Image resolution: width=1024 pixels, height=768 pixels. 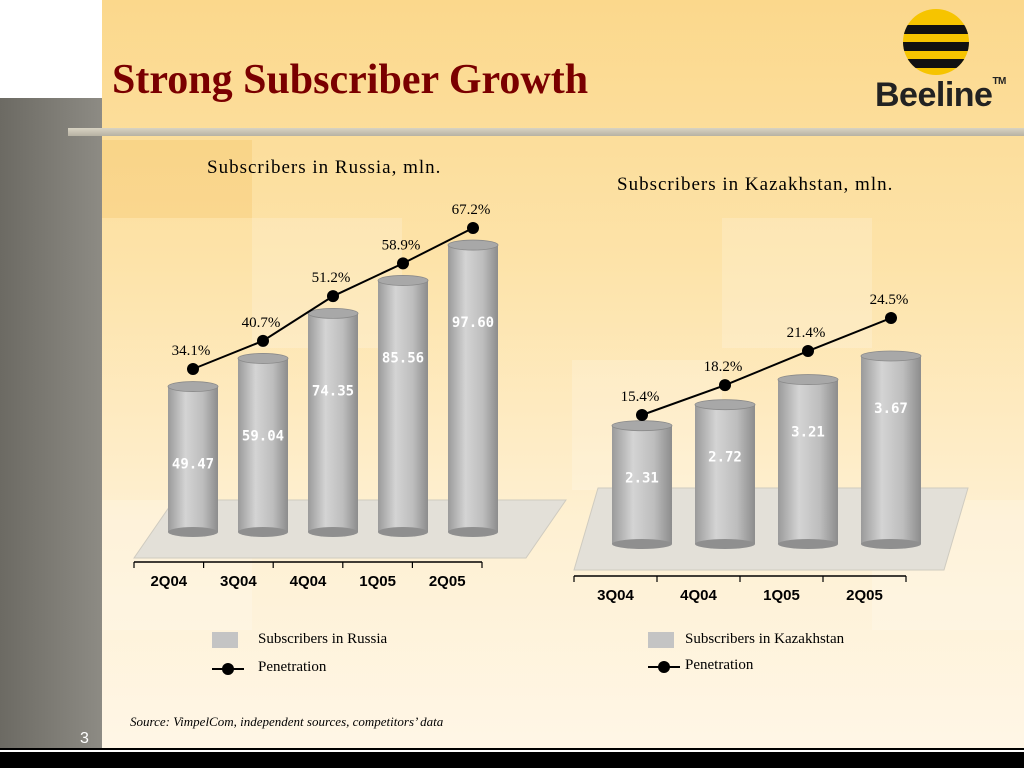 What do you see at coordinates (512, 758) in the screenshot?
I see `bottom-bar` at bounding box center [512, 758].